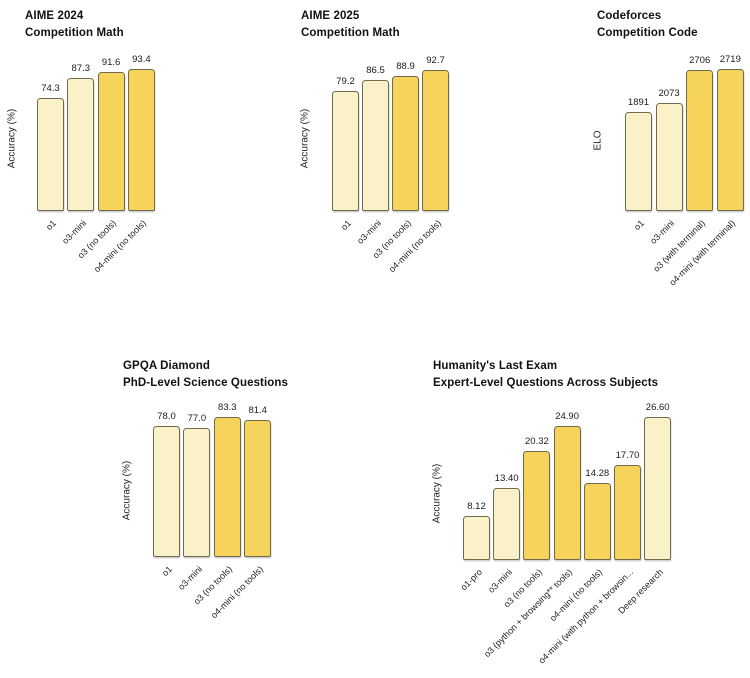  Describe the element at coordinates (206, 382) in the screenshot. I see `chart-title-line: PhD-Level Science Questions` at that location.